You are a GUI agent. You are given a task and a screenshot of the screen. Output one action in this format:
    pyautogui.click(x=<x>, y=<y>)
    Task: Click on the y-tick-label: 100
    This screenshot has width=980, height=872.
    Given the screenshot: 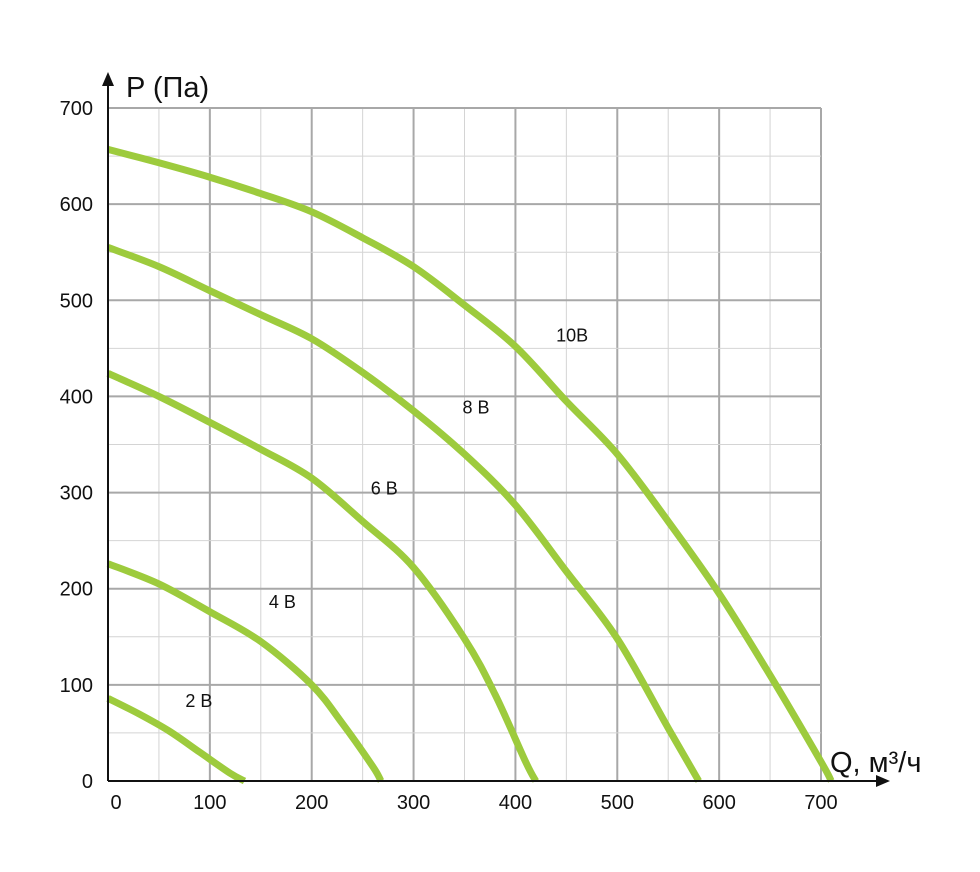 What is the action you would take?
    pyautogui.click(x=76, y=686)
    